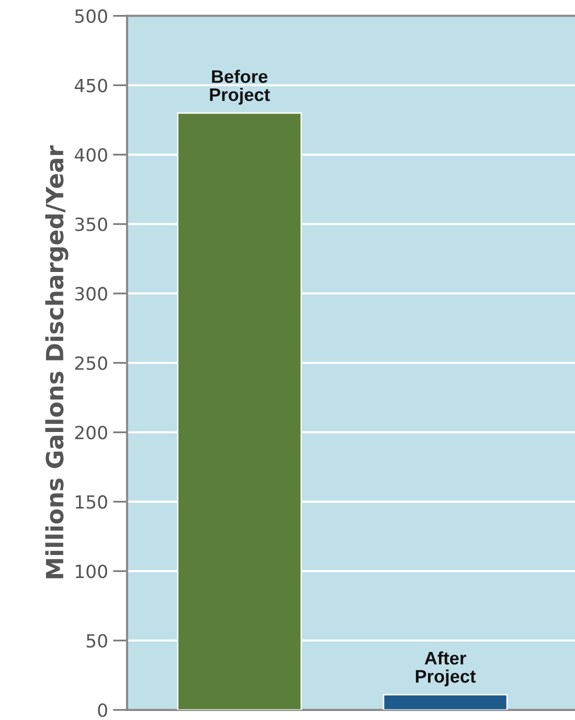 The image size is (575, 720). What do you see at coordinates (92, 502) in the screenshot?
I see `y-tick-label: 150` at bounding box center [92, 502].